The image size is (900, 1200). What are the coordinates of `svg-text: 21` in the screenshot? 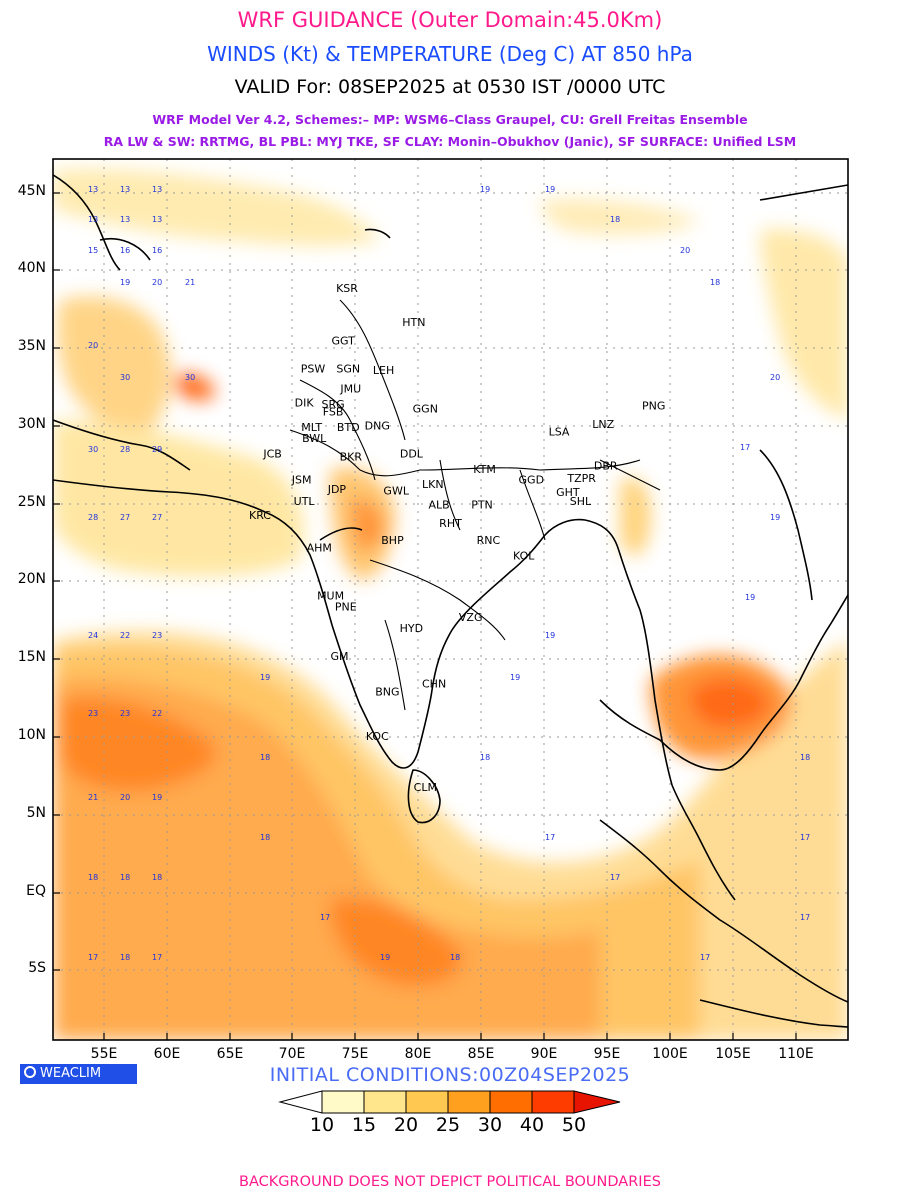 It's located at (190, 282).